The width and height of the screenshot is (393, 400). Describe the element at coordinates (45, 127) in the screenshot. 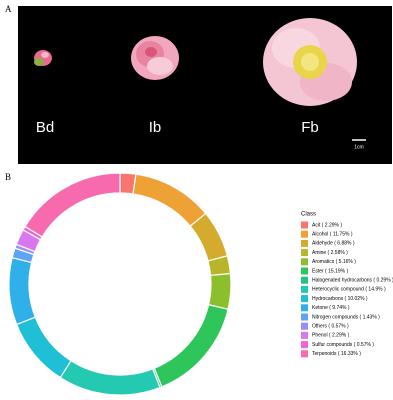

I see `stage-label: Bd` at that location.